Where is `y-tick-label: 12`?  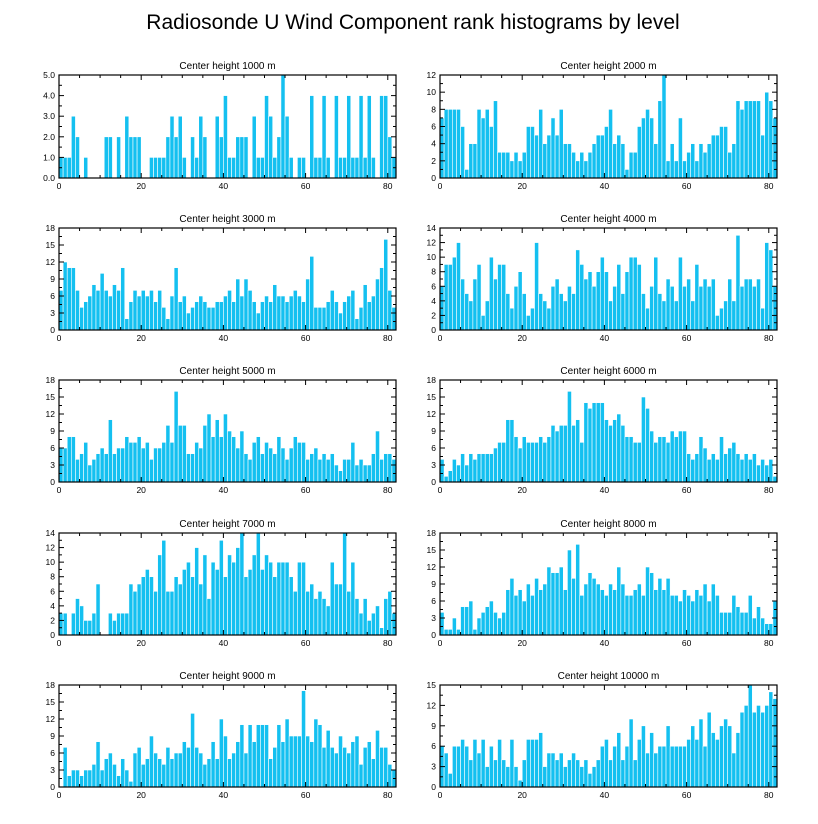 y-tick-label: 12 is located at coordinates (51, 719).